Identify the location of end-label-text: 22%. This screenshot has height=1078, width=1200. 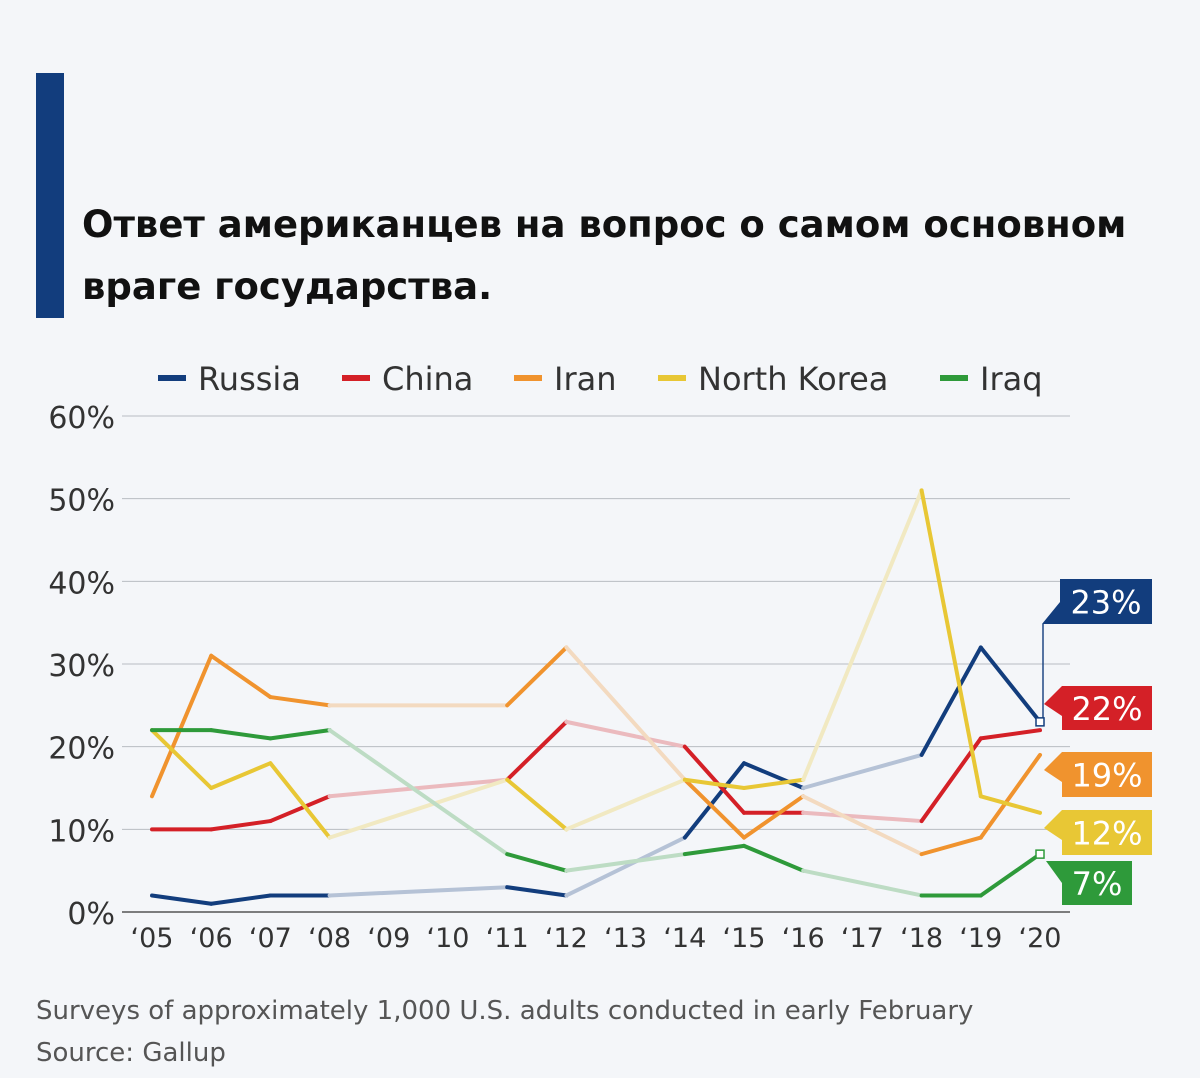
(1106, 709).